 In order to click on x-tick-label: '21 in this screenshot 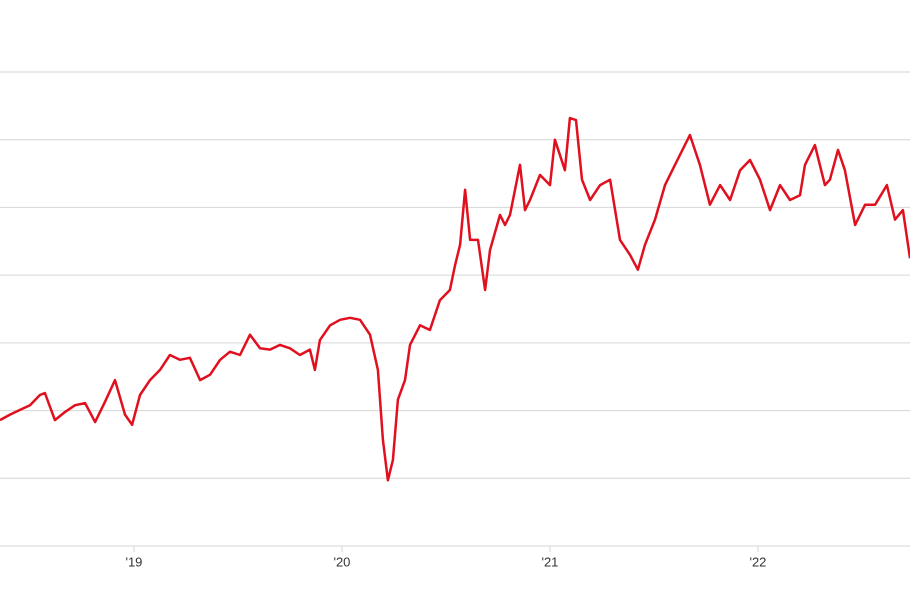, I will do `click(549, 561)`.